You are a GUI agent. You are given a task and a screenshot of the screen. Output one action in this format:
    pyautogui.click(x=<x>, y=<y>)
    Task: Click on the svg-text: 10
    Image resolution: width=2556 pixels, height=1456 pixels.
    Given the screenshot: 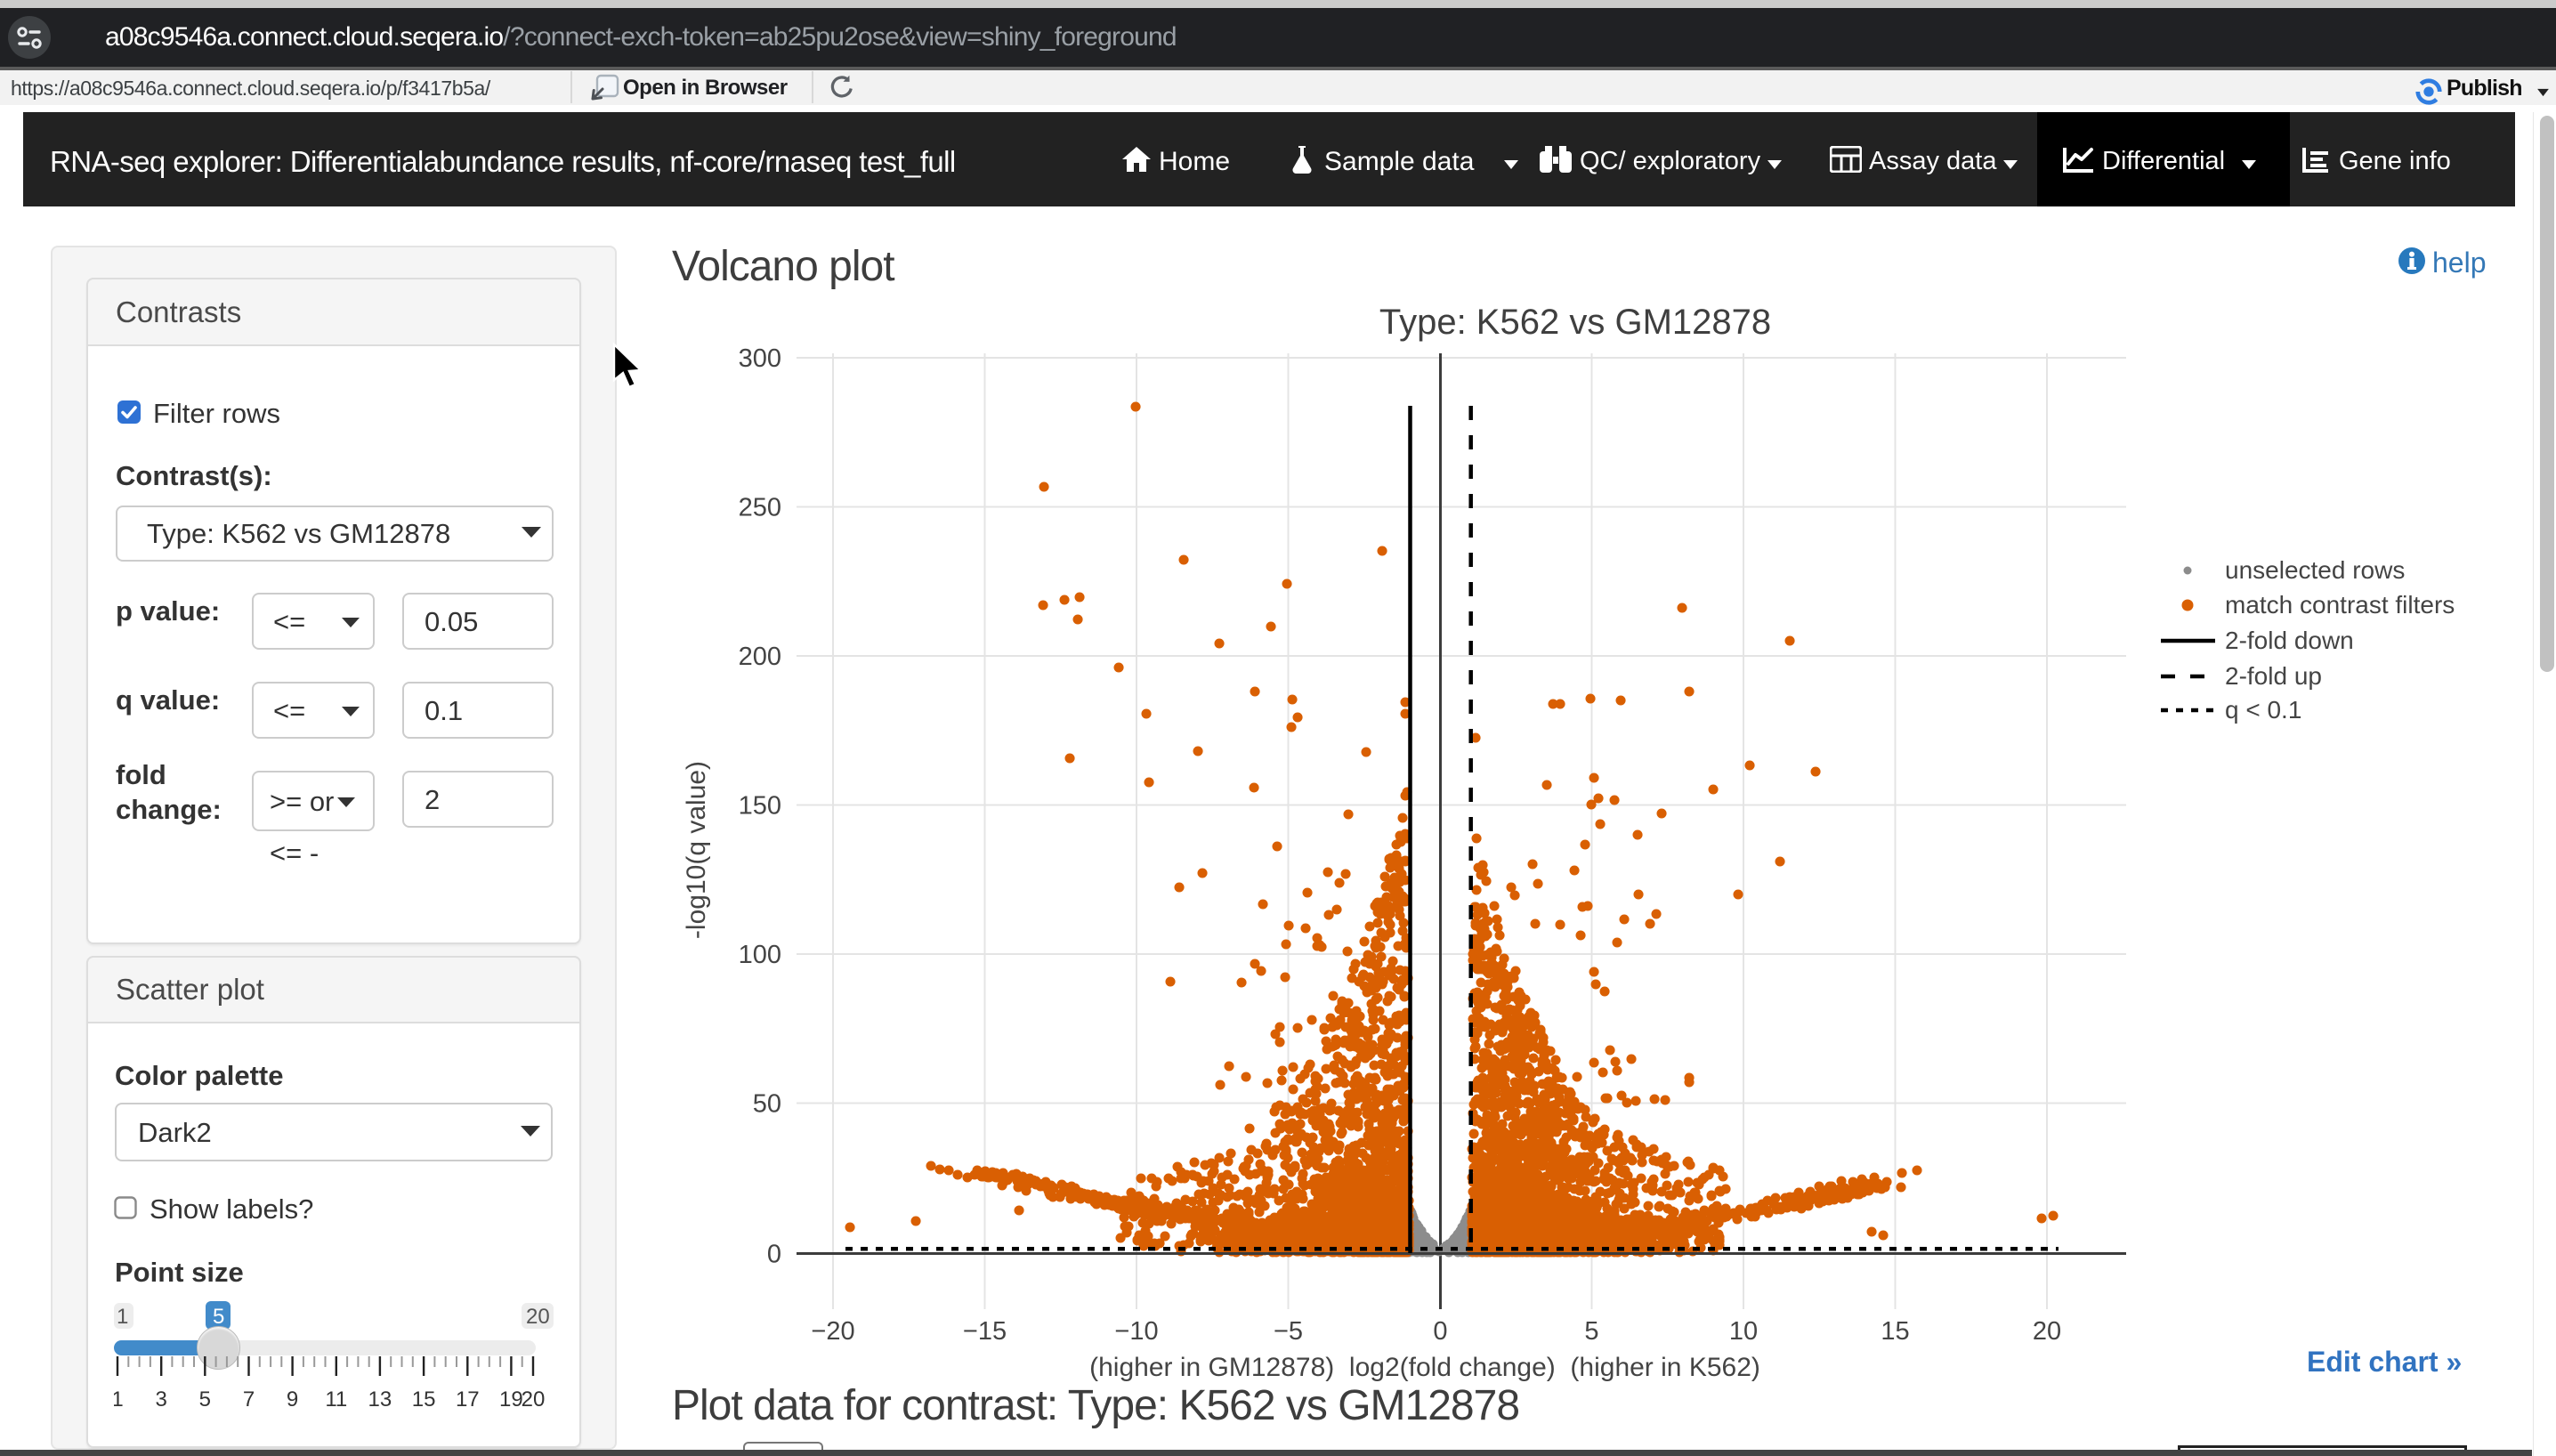 What is the action you would take?
    pyautogui.click(x=1743, y=1331)
    